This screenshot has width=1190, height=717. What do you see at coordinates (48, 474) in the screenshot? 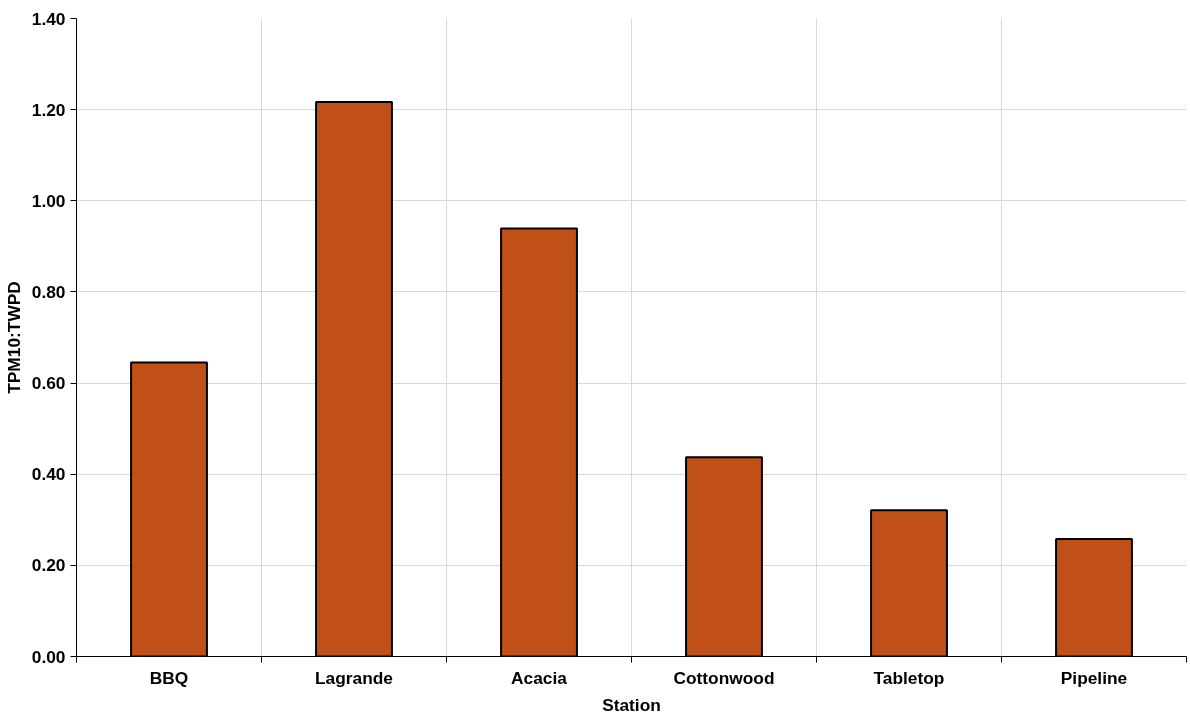
I see `y-tick-label: 0.40` at bounding box center [48, 474].